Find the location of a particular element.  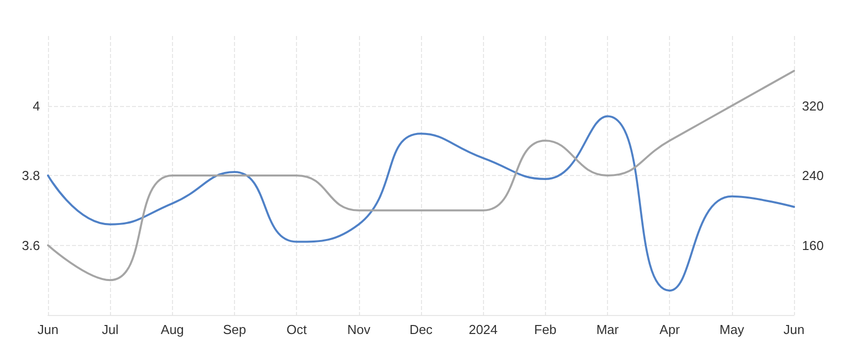

x-tick-label: Apr is located at coordinates (670, 329).